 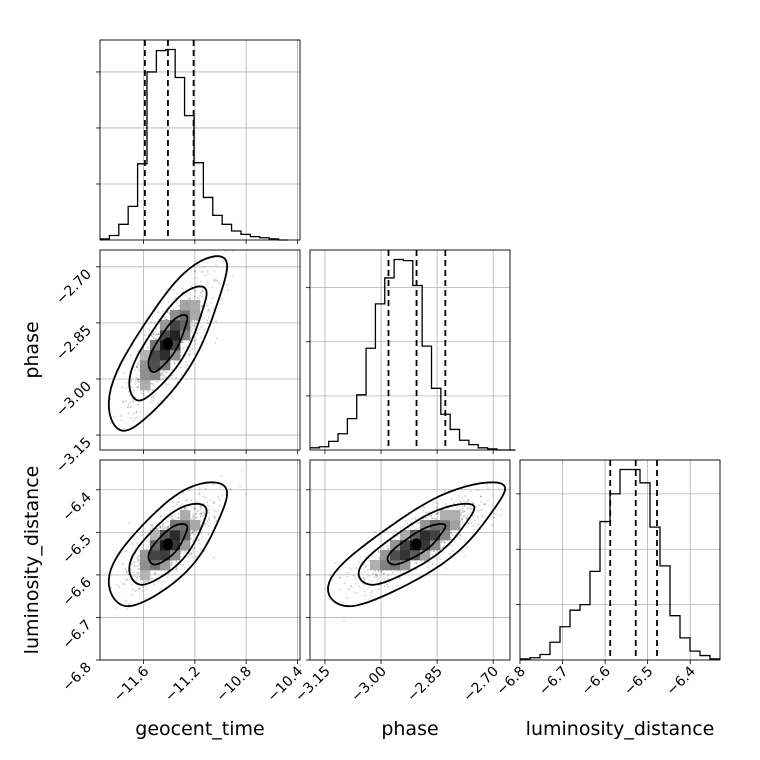 What do you see at coordinates (167, 544) in the screenshot?
I see `density-peak` at bounding box center [167, 544].